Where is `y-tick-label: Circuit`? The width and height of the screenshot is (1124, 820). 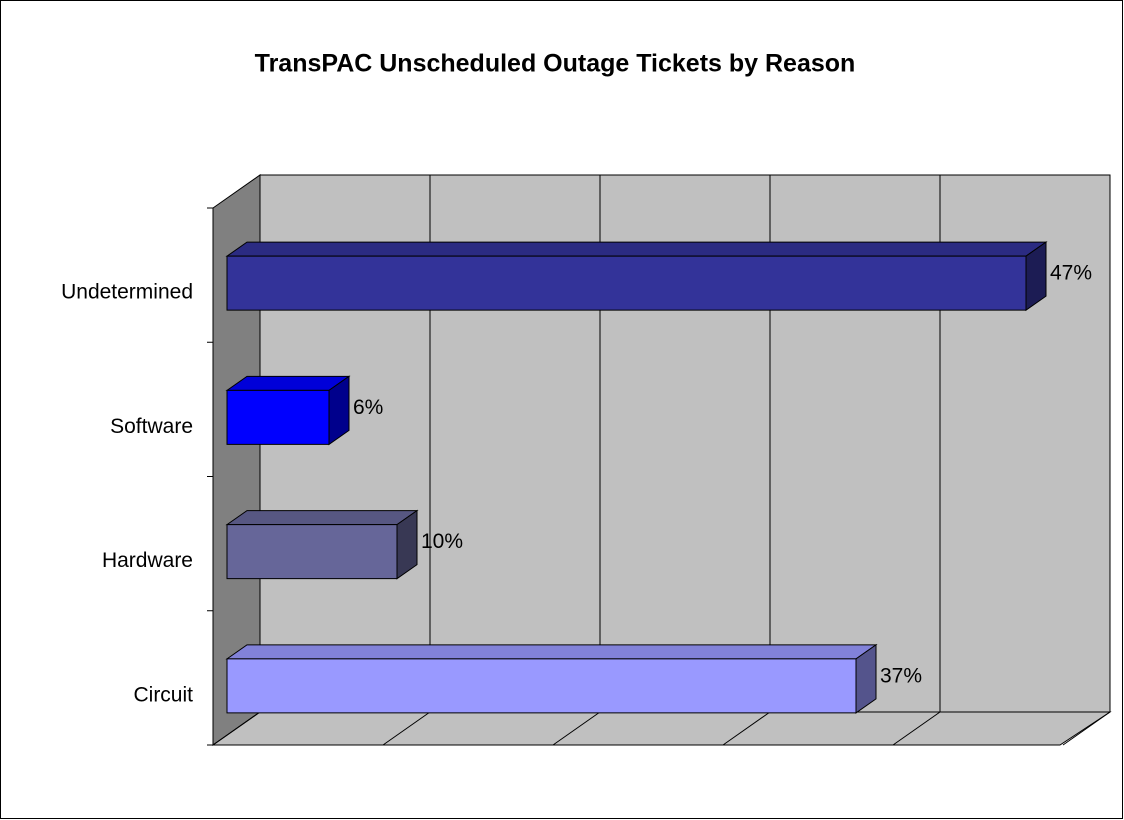
y-tick-label: Circuit is located at coordinates (163, 694).